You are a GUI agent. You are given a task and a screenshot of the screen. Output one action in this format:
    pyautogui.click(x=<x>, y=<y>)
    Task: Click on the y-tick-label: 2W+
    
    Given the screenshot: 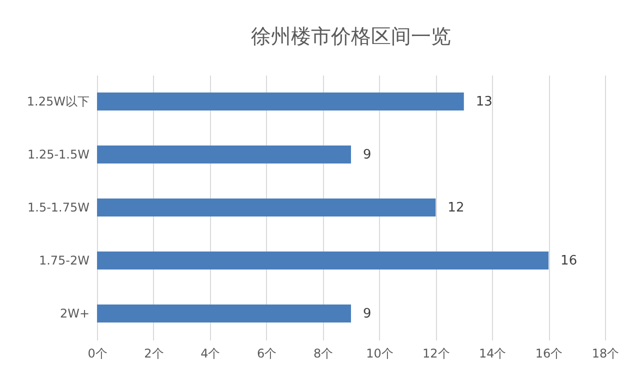 What is the action you would take?
    pyautogui.click(x=75, y=313)
    